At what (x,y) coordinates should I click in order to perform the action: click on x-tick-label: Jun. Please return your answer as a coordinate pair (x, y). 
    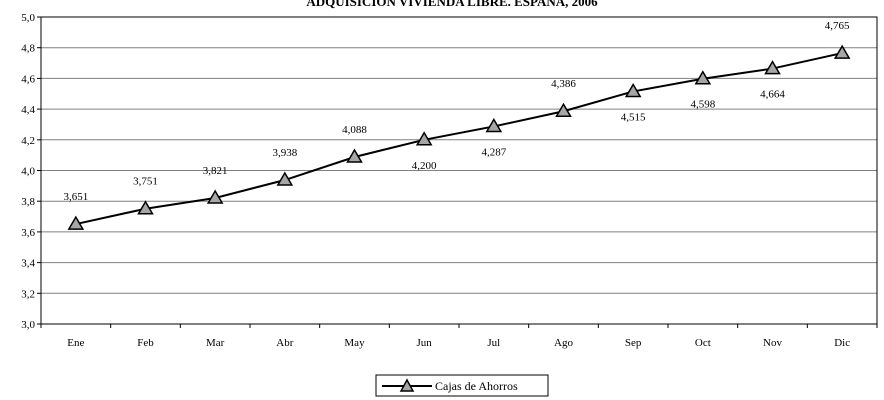
    Looking at the image, I should click on (425, 343).